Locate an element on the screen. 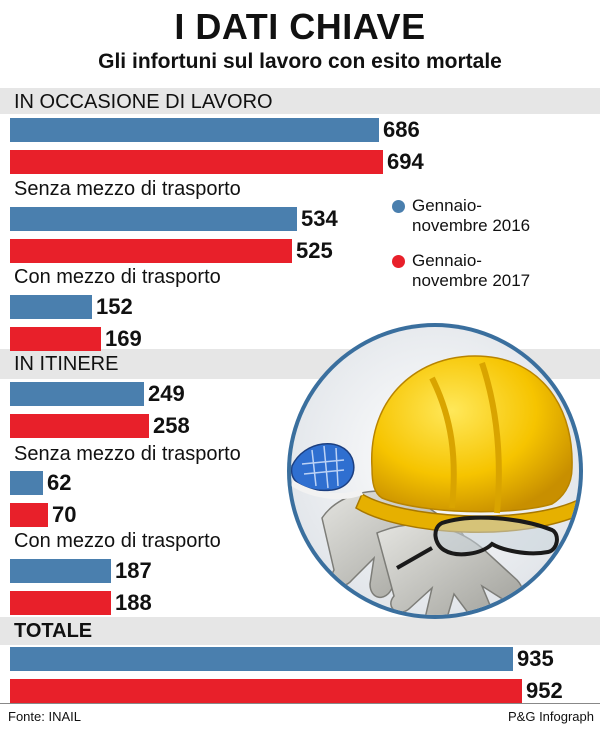  bar-value-label: 188 is located at coordinates (133, 602).